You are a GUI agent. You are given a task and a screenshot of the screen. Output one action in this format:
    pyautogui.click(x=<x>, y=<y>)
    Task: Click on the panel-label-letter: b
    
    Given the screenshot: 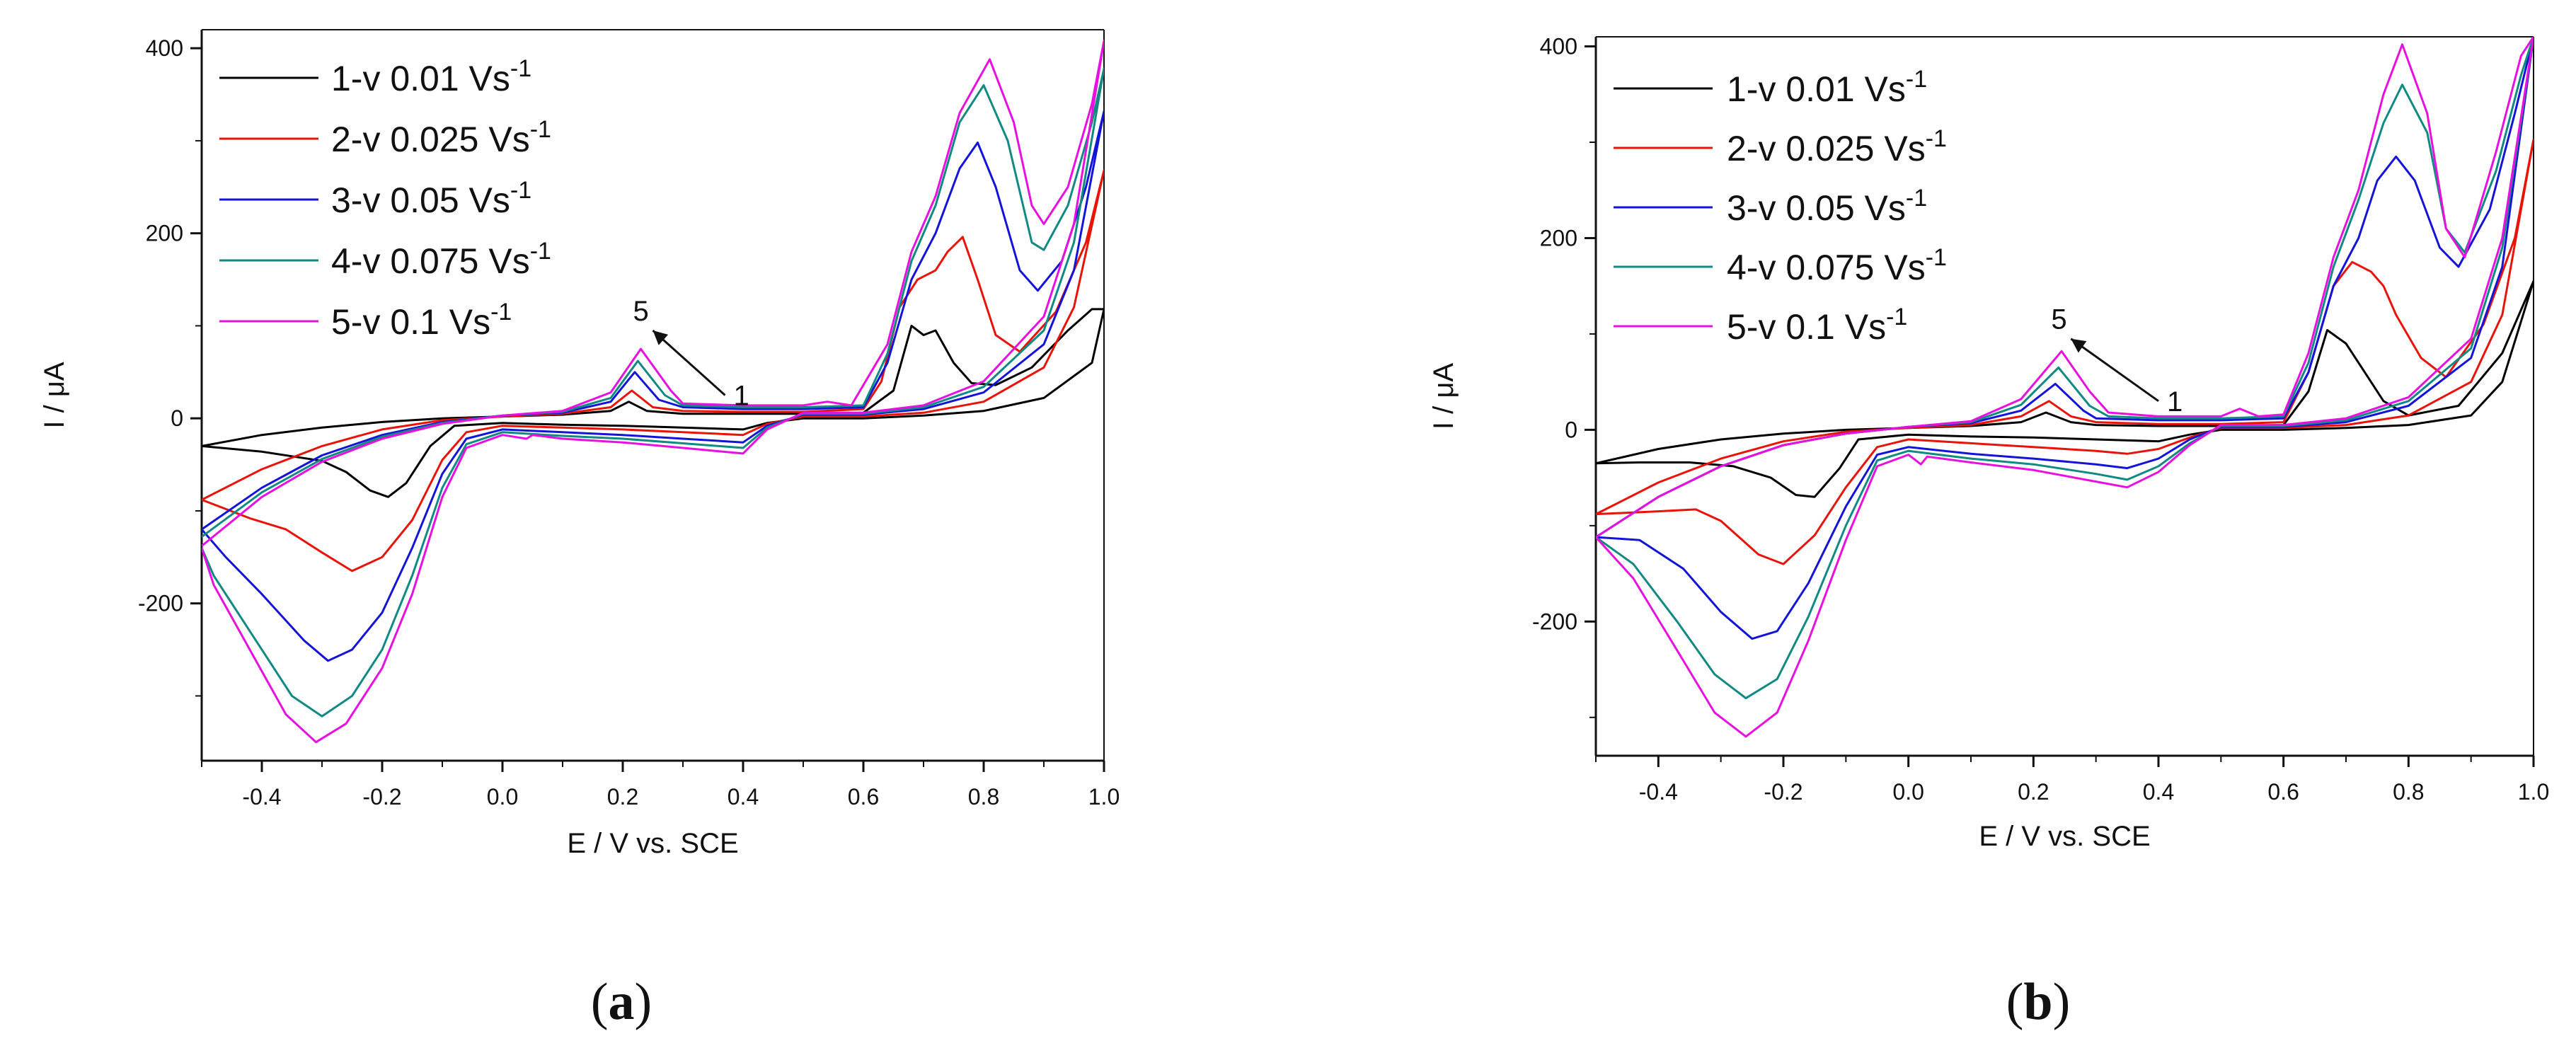 What is the action you would take?
    pyautogui.click(x=2038, y=1002)
    